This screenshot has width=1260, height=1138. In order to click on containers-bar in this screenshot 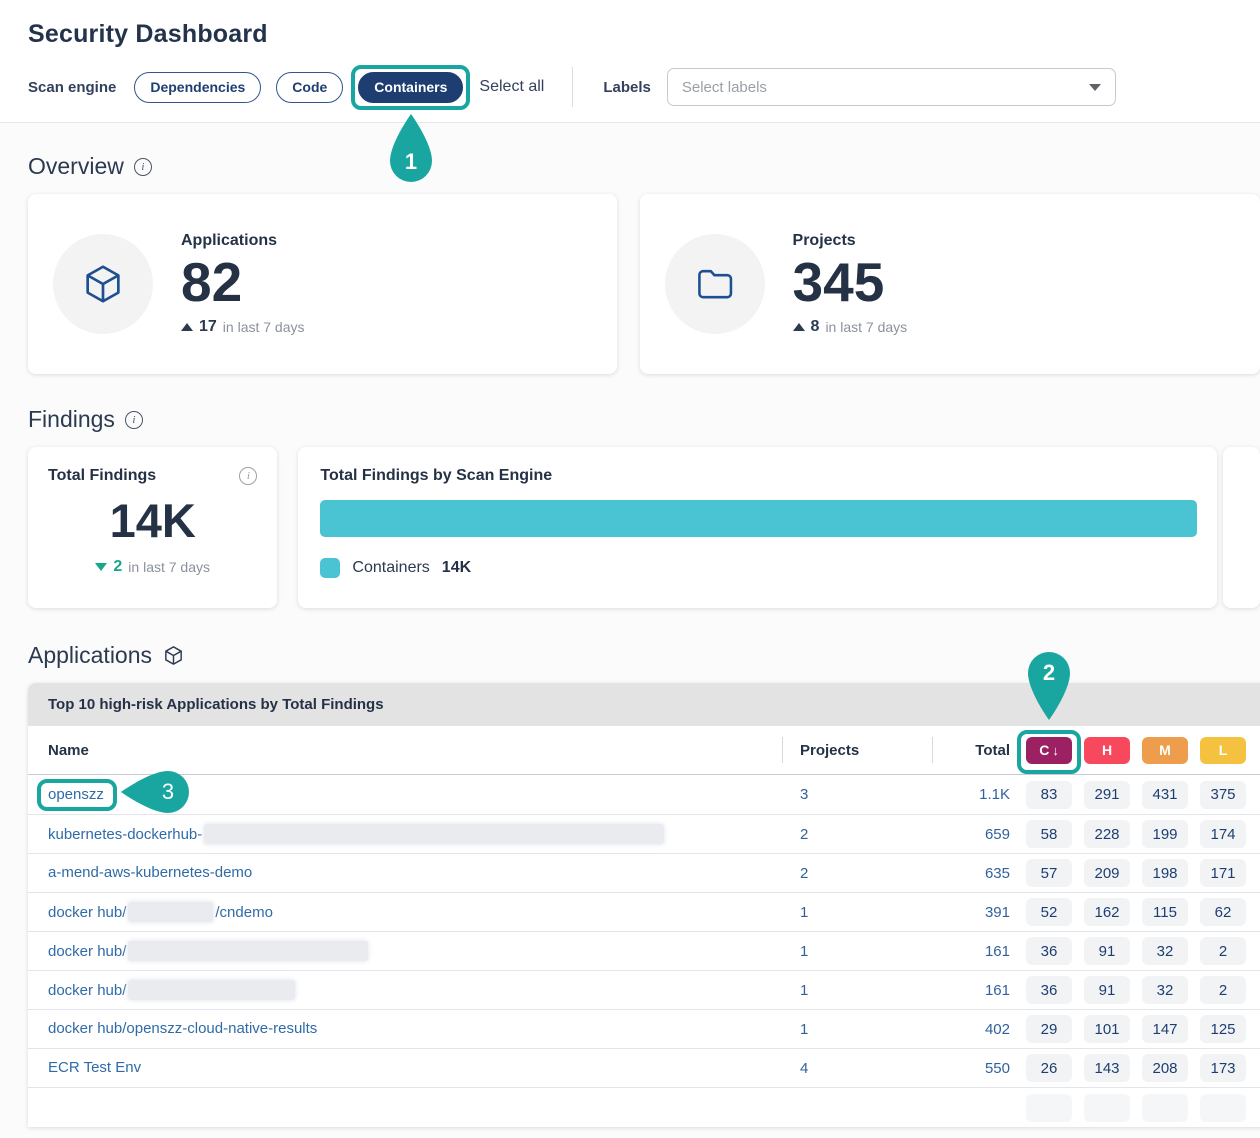, I will do `click(759, 518)`.